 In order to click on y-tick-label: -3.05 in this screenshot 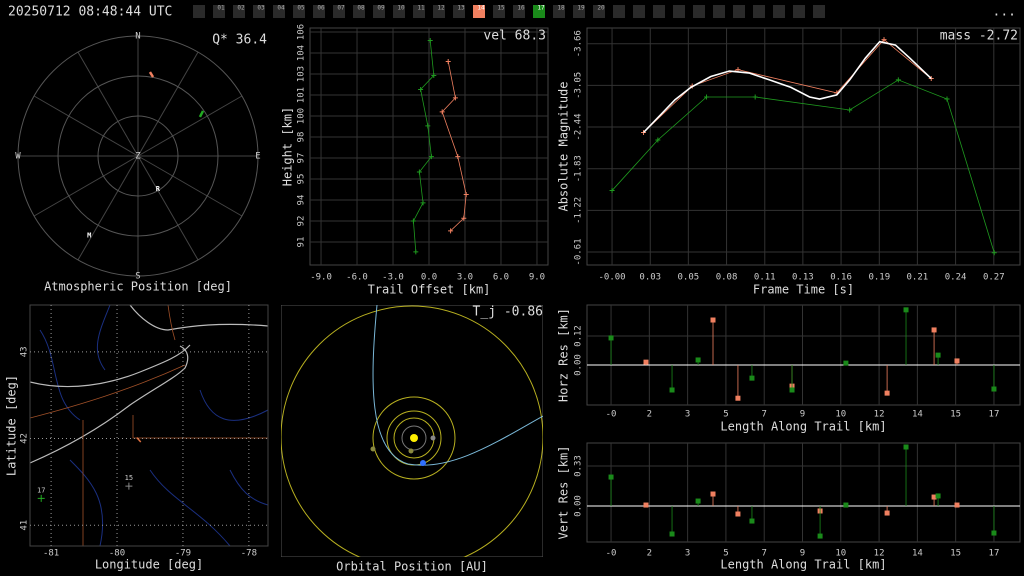, I will do `click(579, 85)`.